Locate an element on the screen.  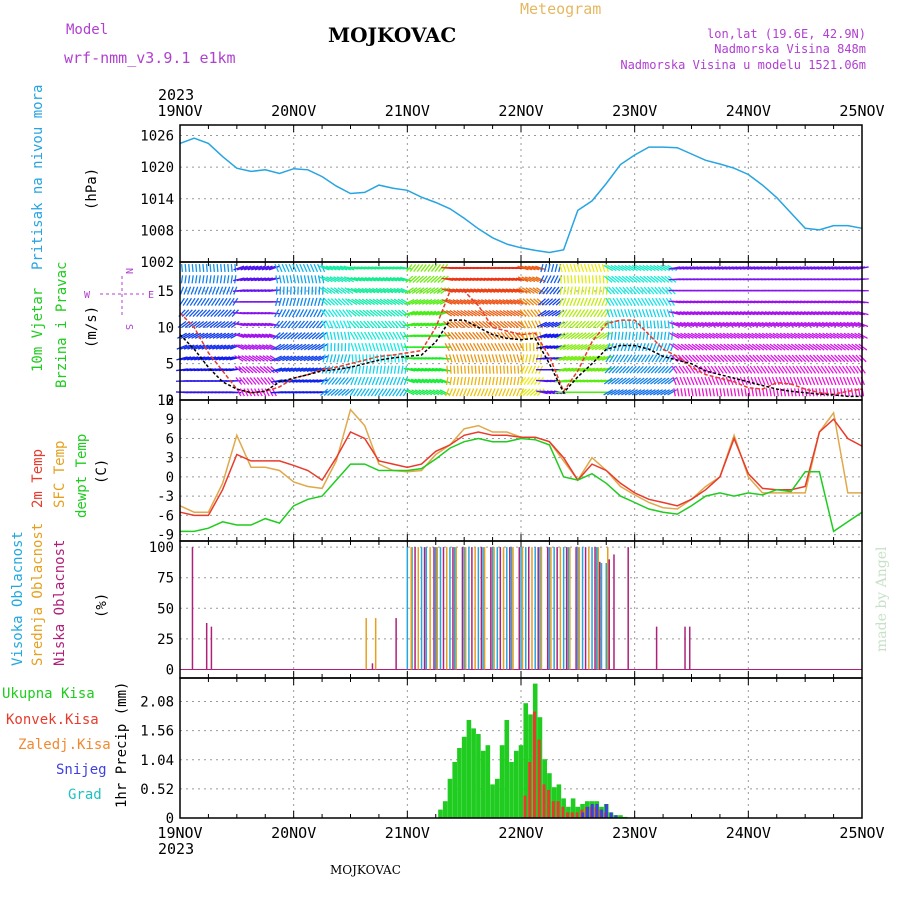
wind-tick-label: 15 is located at coordinates (165, 292).